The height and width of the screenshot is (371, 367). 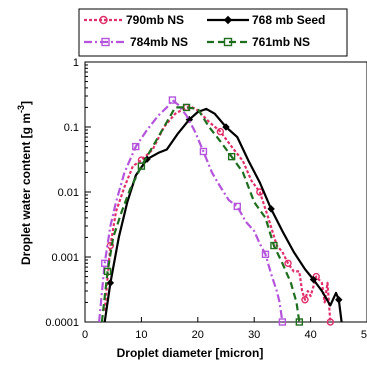 What do you see at coordinates (26, 189) in the screenshot?
I see `y-axis-title-main: Droplet water content [g m` at bounding box center [26, 189].